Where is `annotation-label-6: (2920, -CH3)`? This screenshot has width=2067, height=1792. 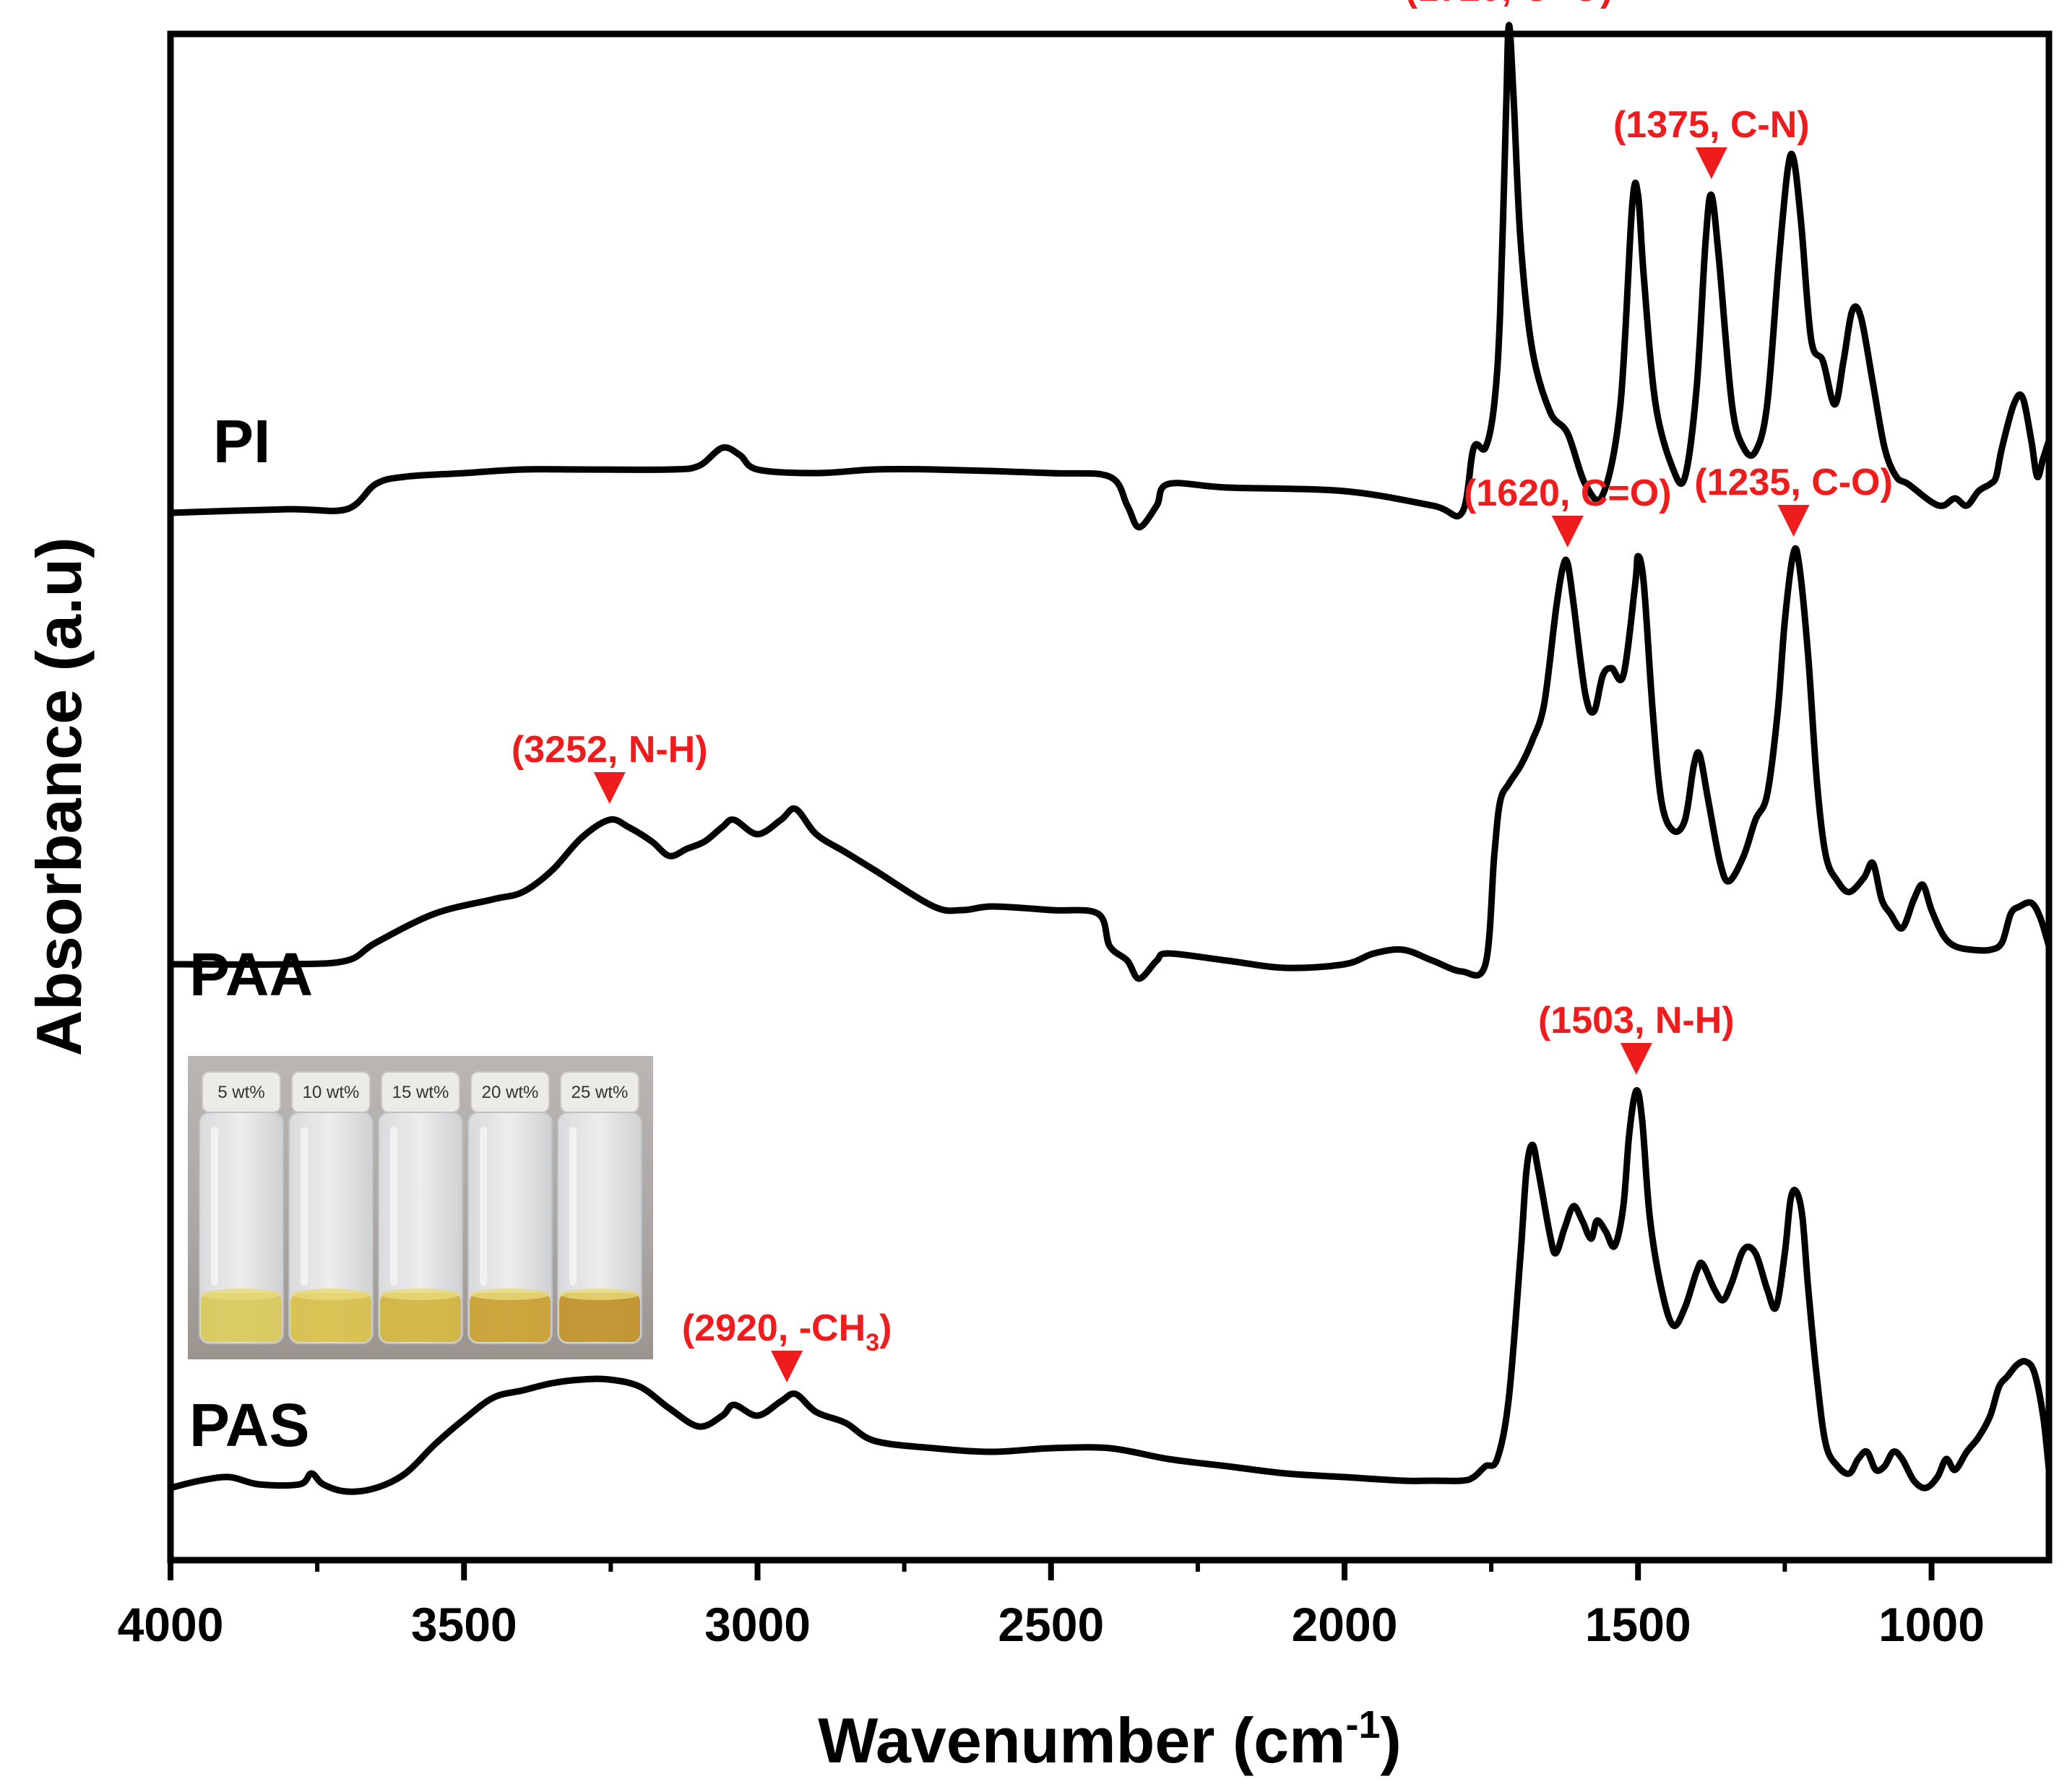
annotation-label-6: (2920, -CH3) is located at coordinates (787, 1331).